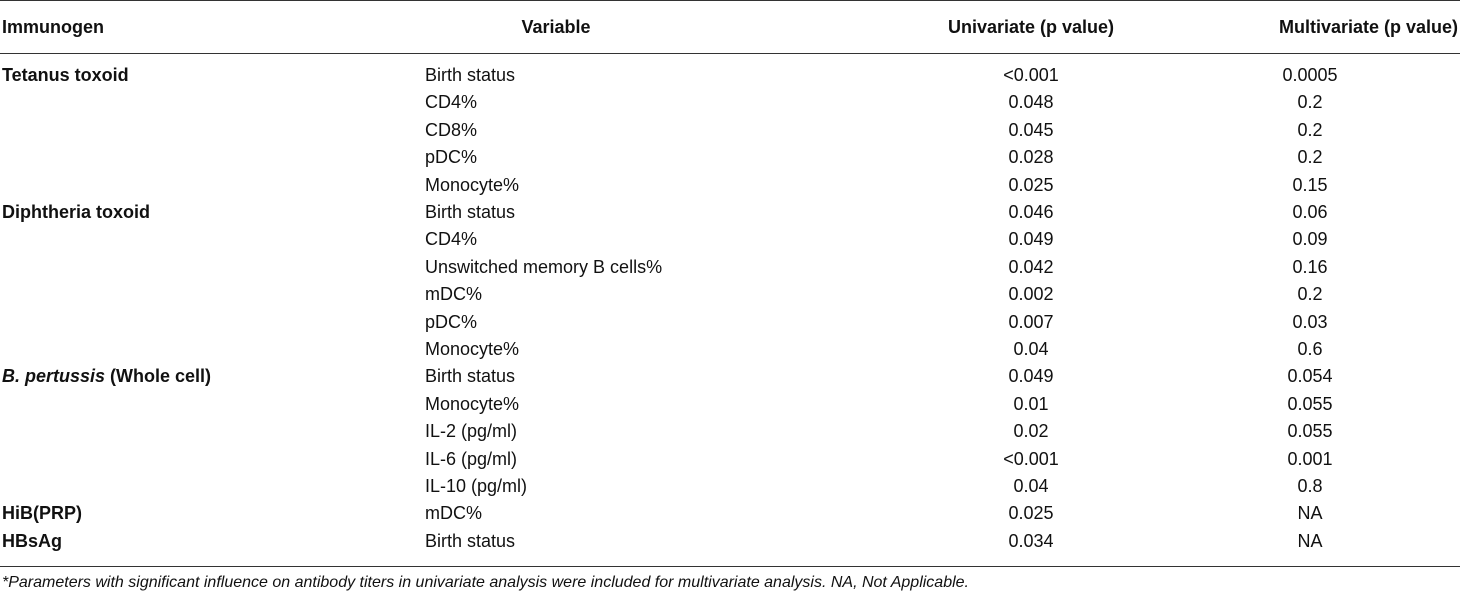 The height and width of the screenshot is (598, 1460). I want to click on multivariate-cell: 0.09, so click(1310, 239).